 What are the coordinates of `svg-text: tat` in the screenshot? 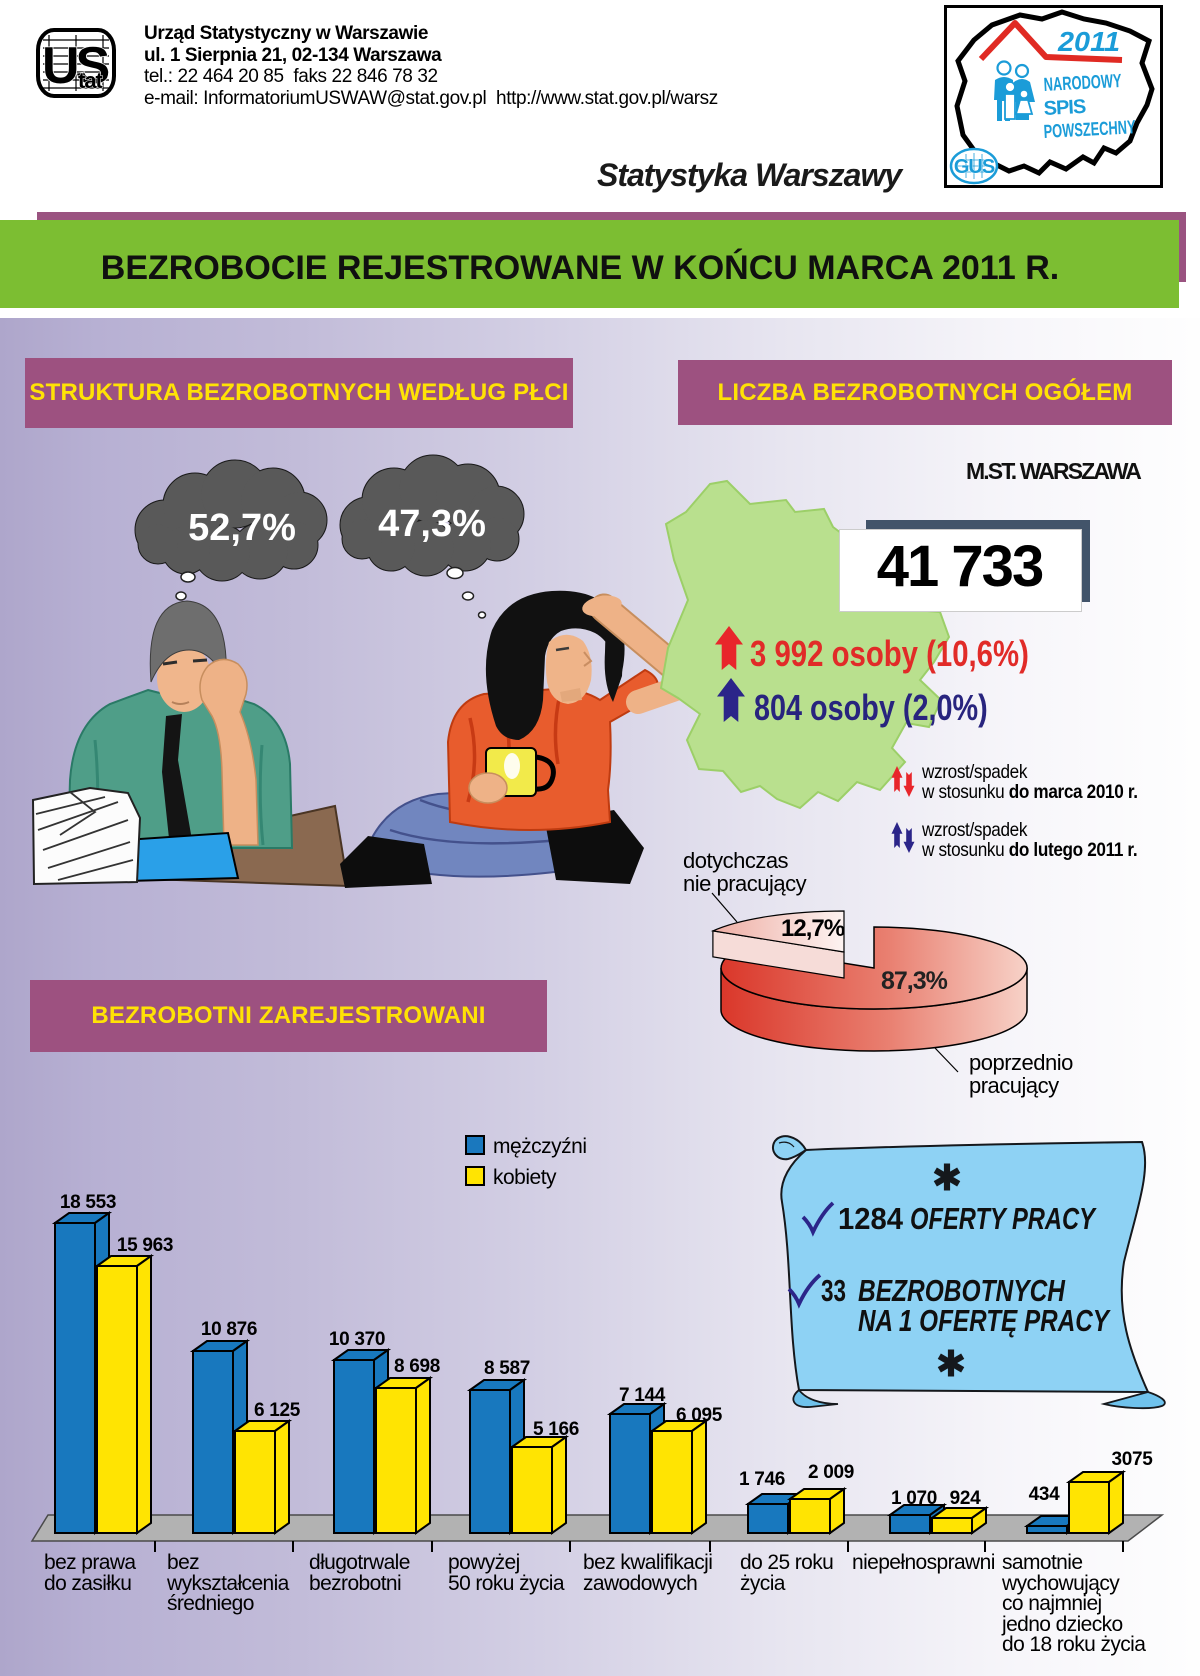 It's located at (91, 80).